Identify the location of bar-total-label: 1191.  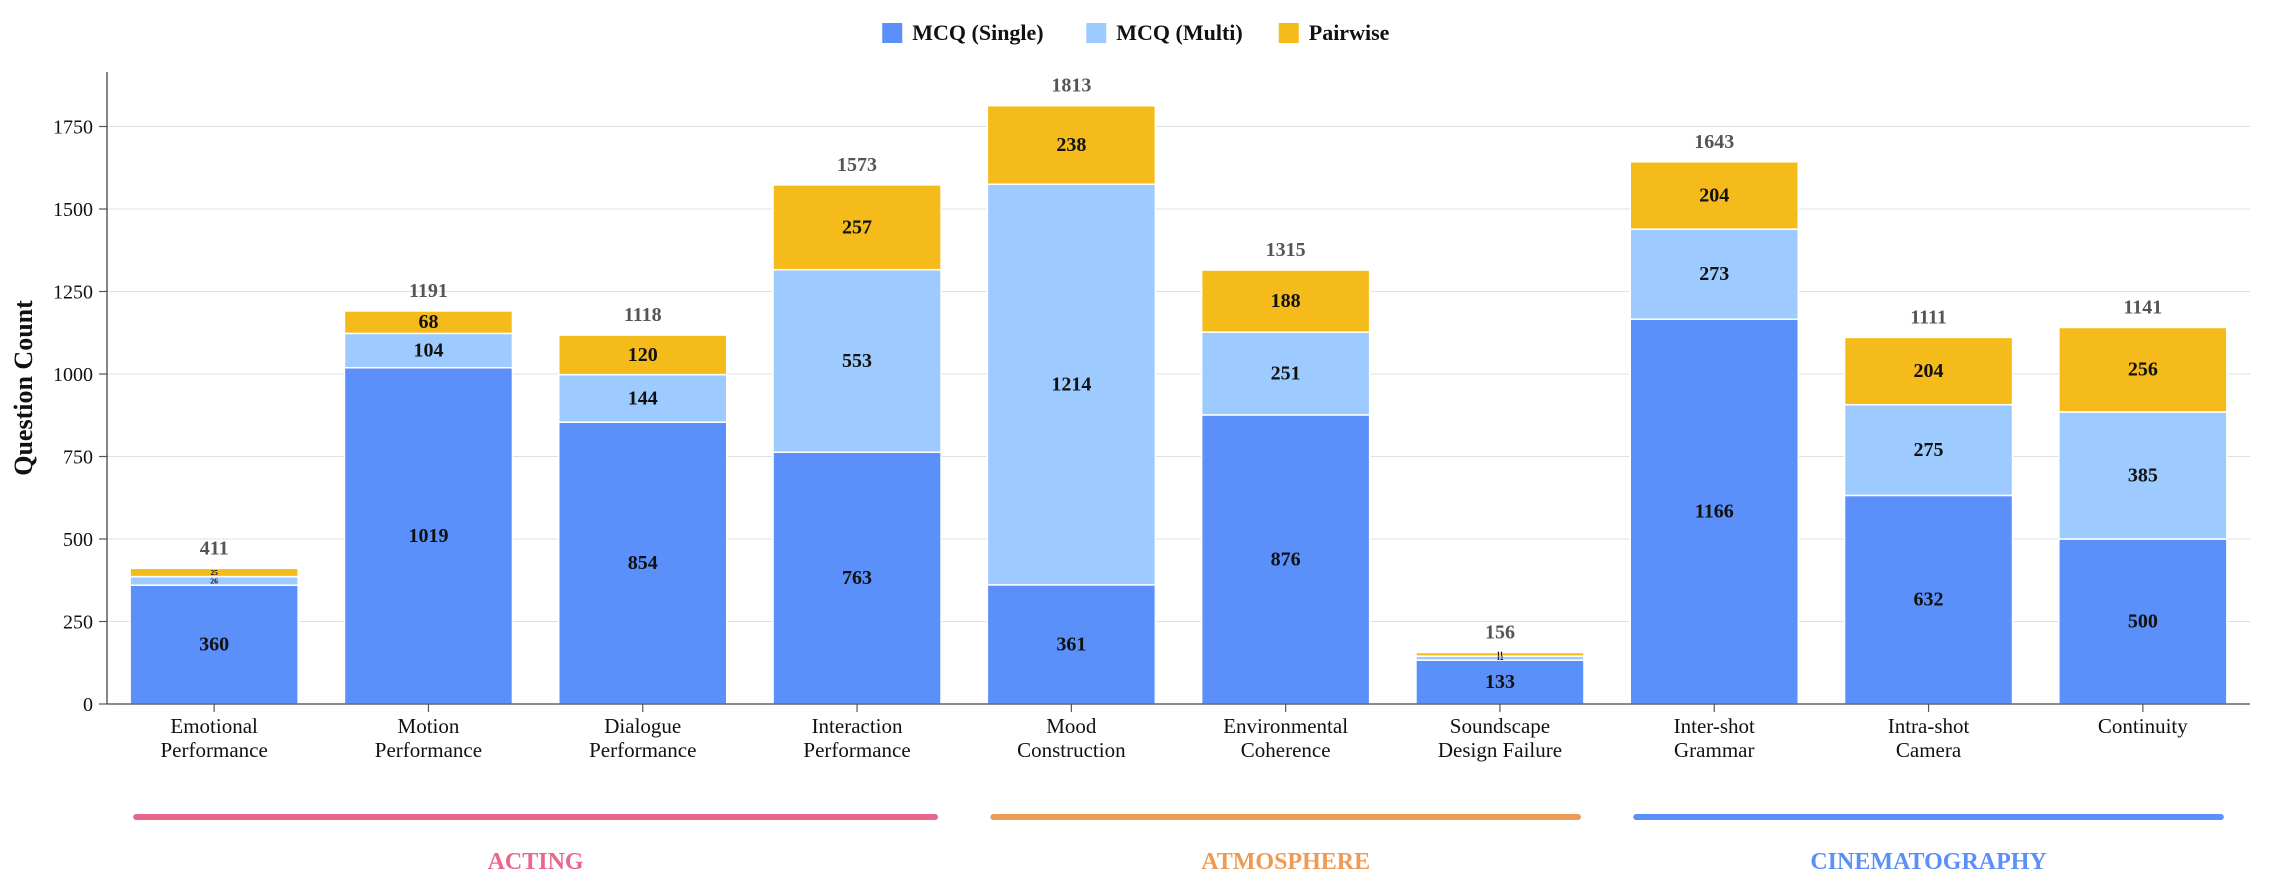
(428, 291).